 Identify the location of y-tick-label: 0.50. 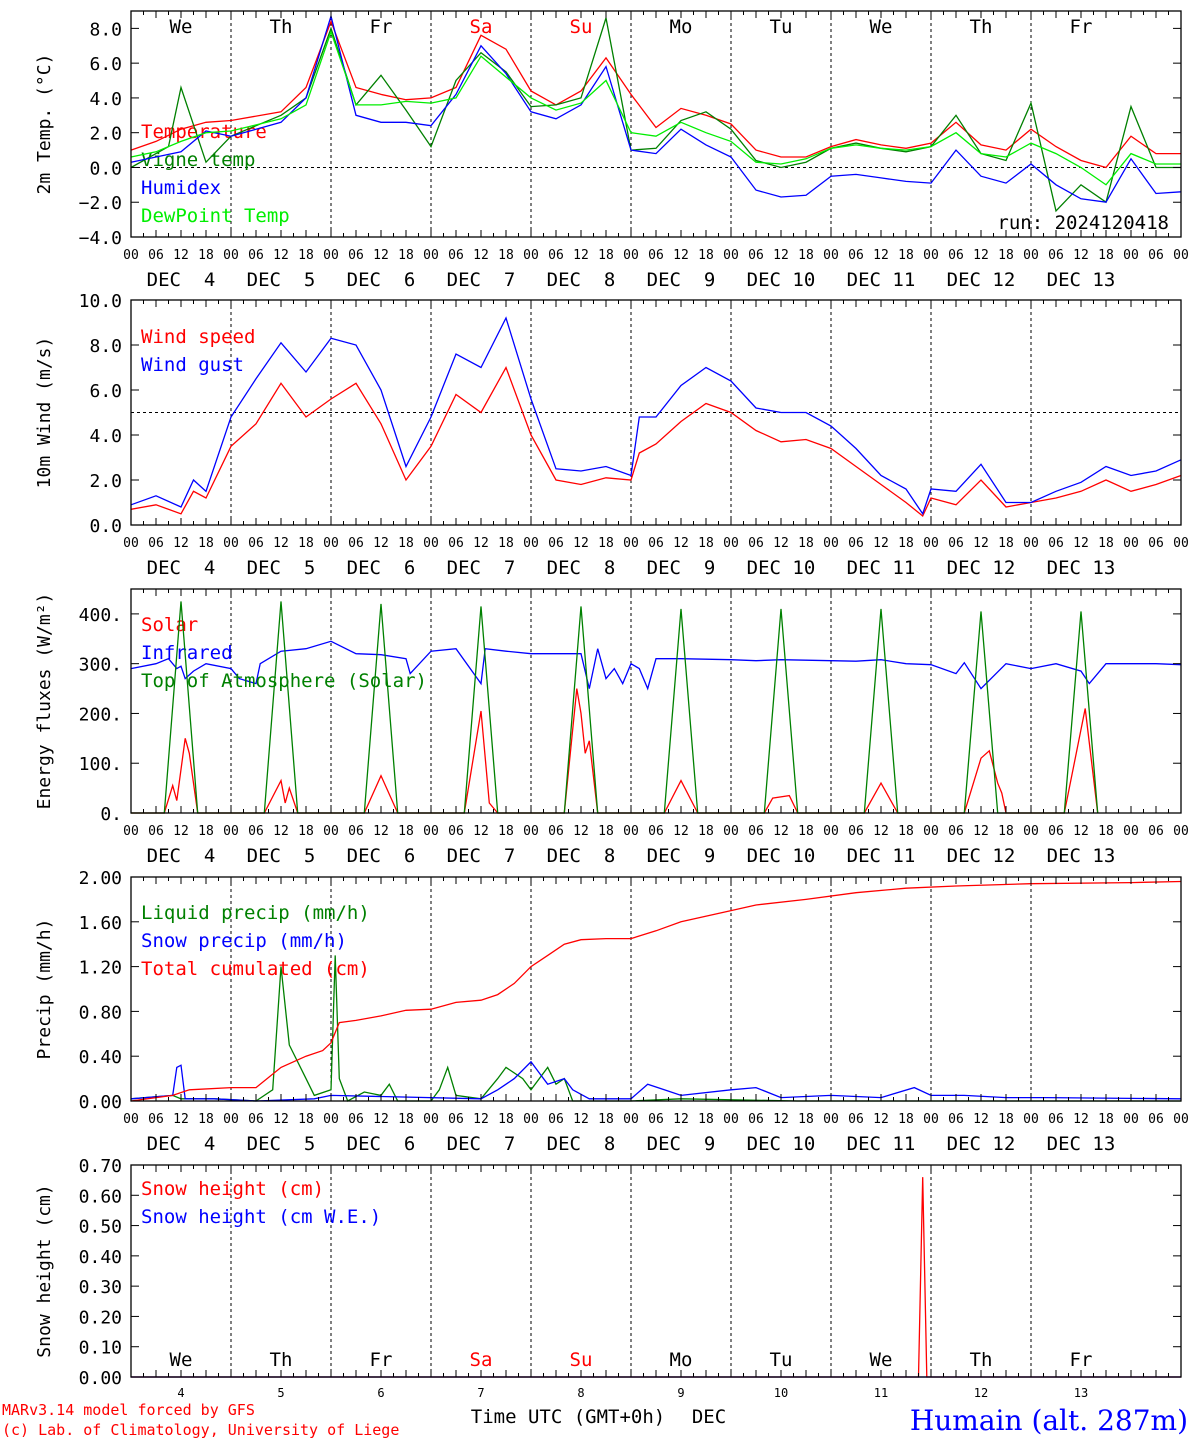
(100, 1227).